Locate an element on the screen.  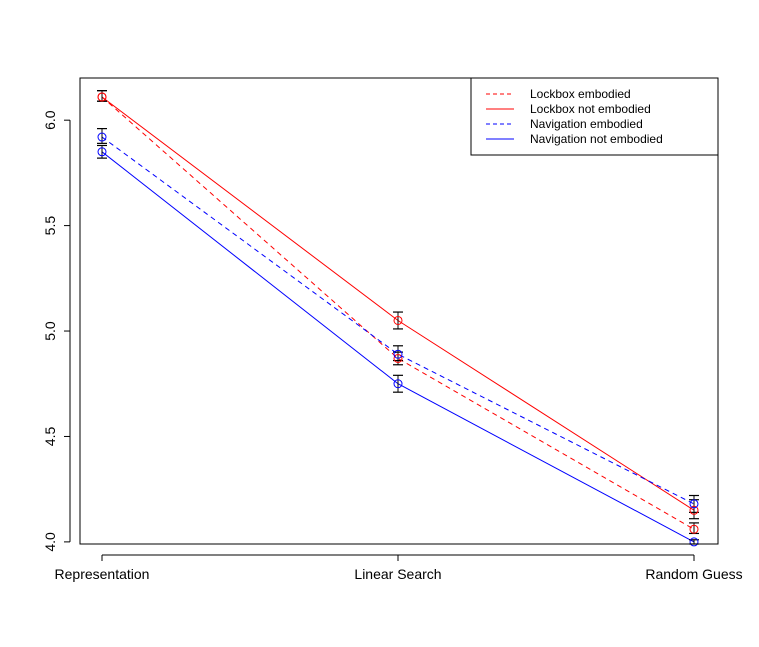
y-axis: 4.0 4.5 5.0 5.5 6.0 is located at coordinates (56, 331).